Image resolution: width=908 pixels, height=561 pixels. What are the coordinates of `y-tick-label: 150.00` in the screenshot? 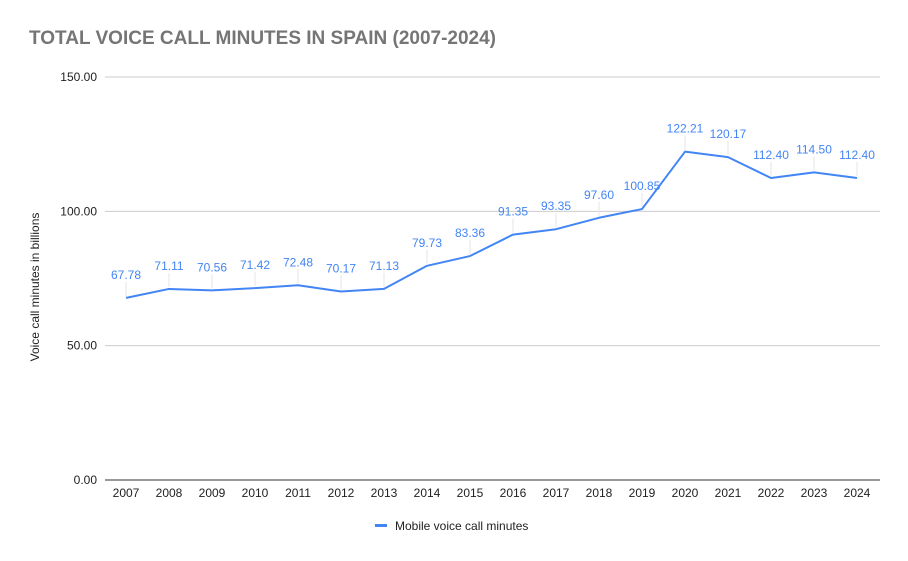 It's located at (78, 77).